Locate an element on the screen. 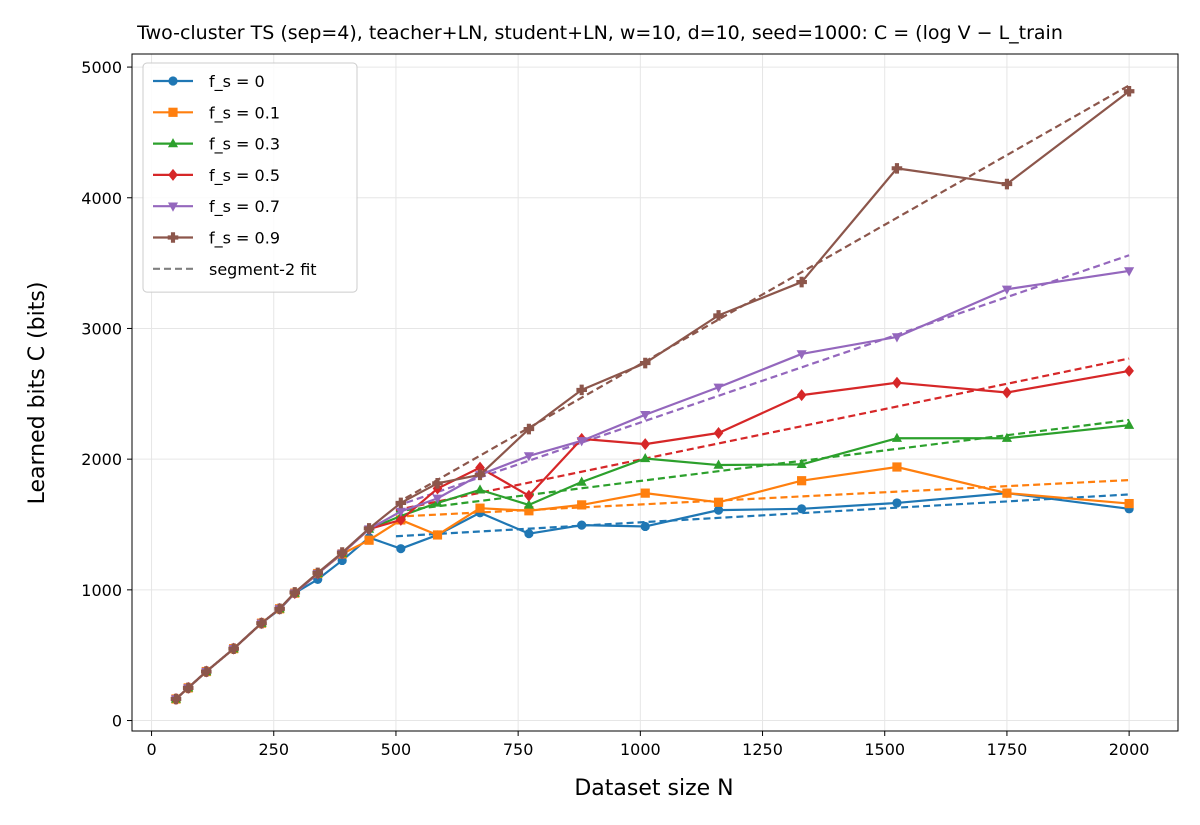 The width and height of the screenshot is (1200, 825). x-tick-label: 500 is located at coordinates (396, 749).